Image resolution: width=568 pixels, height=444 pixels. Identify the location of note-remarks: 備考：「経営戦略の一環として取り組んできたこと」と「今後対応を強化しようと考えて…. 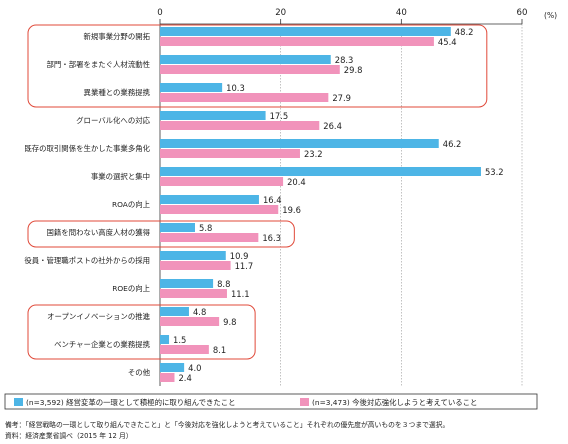
(227, 424).